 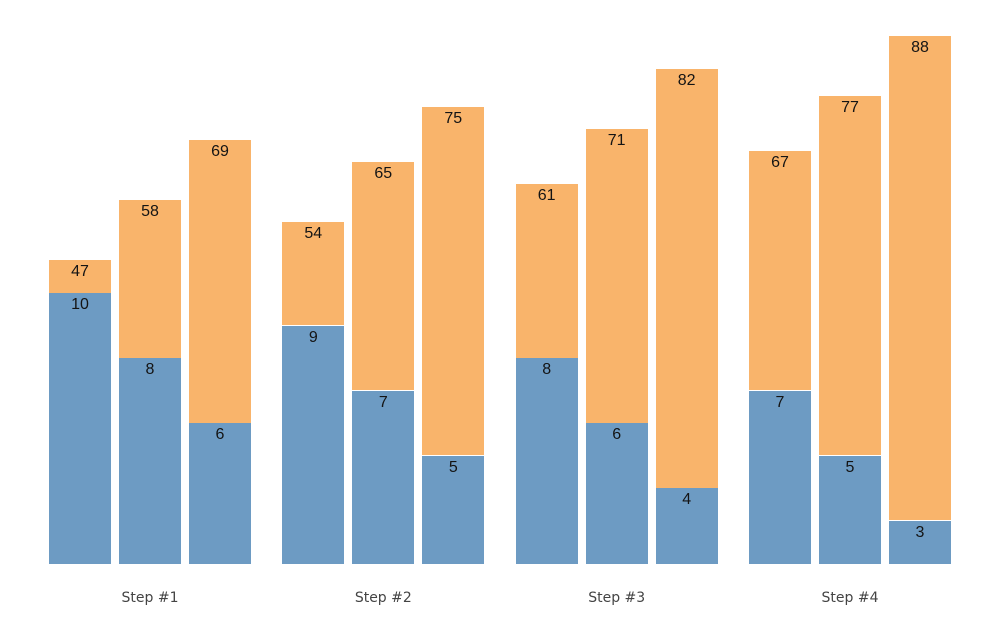 What do you see at coordinates (383, 173) in the screenshot?
I see `bar-value-label-orange: 65` at bounding box center [383, 173].